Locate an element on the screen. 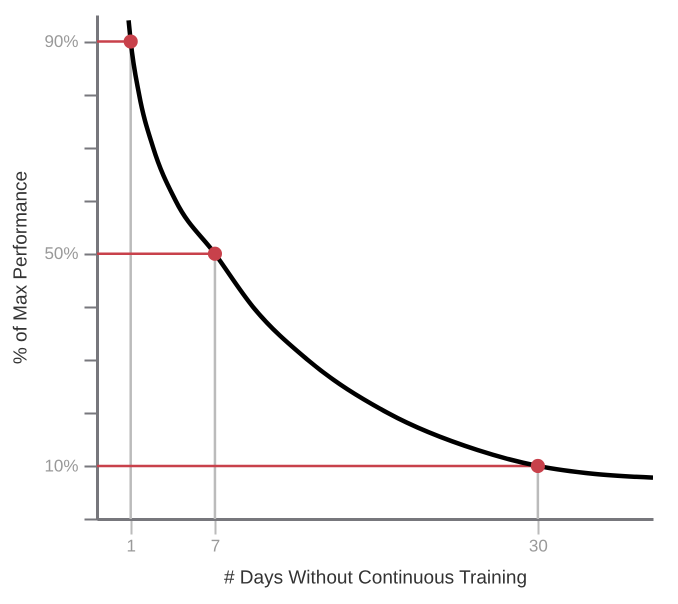 The height and width of the screenshot is (604, 678). x-tick-label: 30 is located at coordinates (538, 546).